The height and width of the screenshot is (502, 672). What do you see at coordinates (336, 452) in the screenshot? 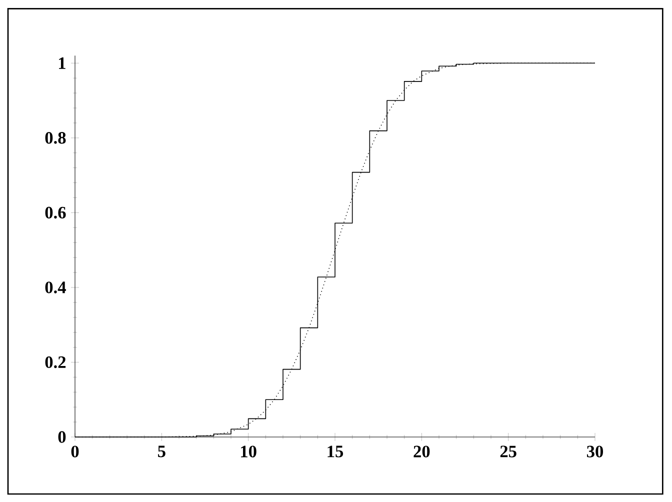
I see `x-tick-label: 15` at bounding box center [336, 452].